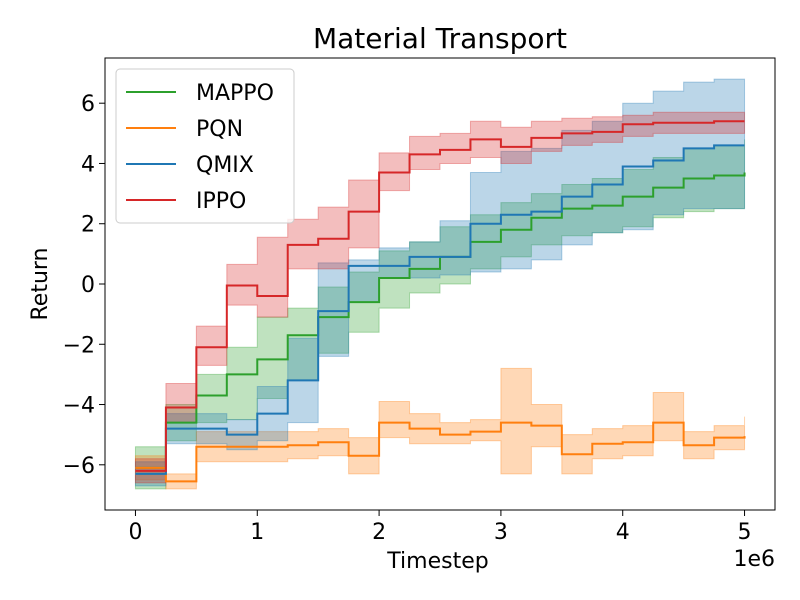 The width and height of the screenshot is (800, 600). Describe the element at coordinates (221, 201) in the screenshot. I see `legend-label-ippo: IPPO` at that location.